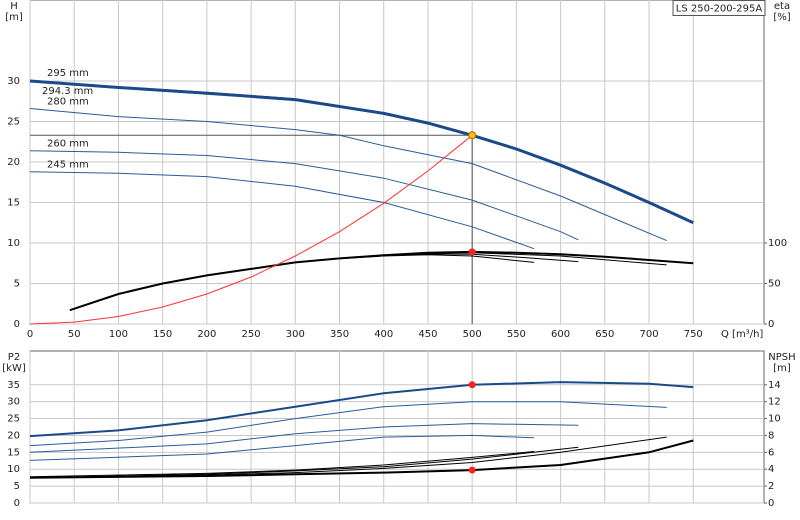  I want to click on curve-label: 295 mm, so click(68, 73).